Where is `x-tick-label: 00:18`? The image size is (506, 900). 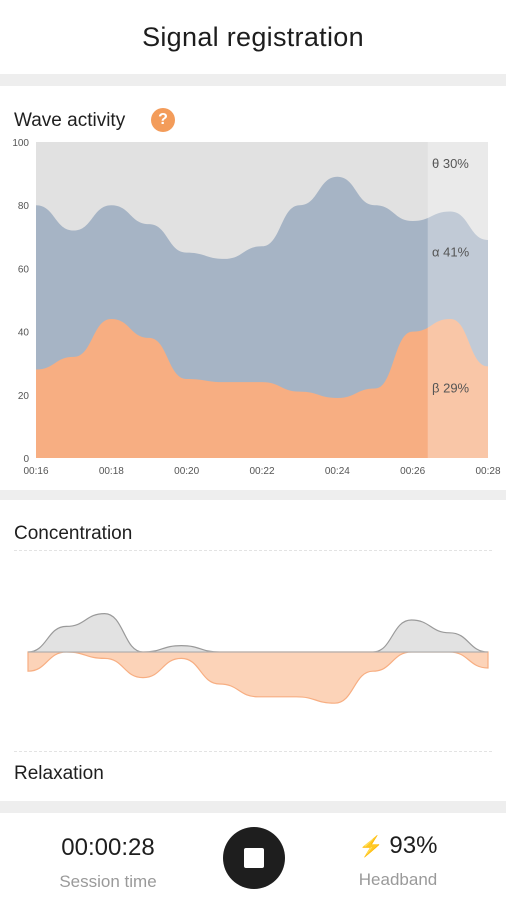
x-tick-label: 00:18 is located at coordinates (111, 471).